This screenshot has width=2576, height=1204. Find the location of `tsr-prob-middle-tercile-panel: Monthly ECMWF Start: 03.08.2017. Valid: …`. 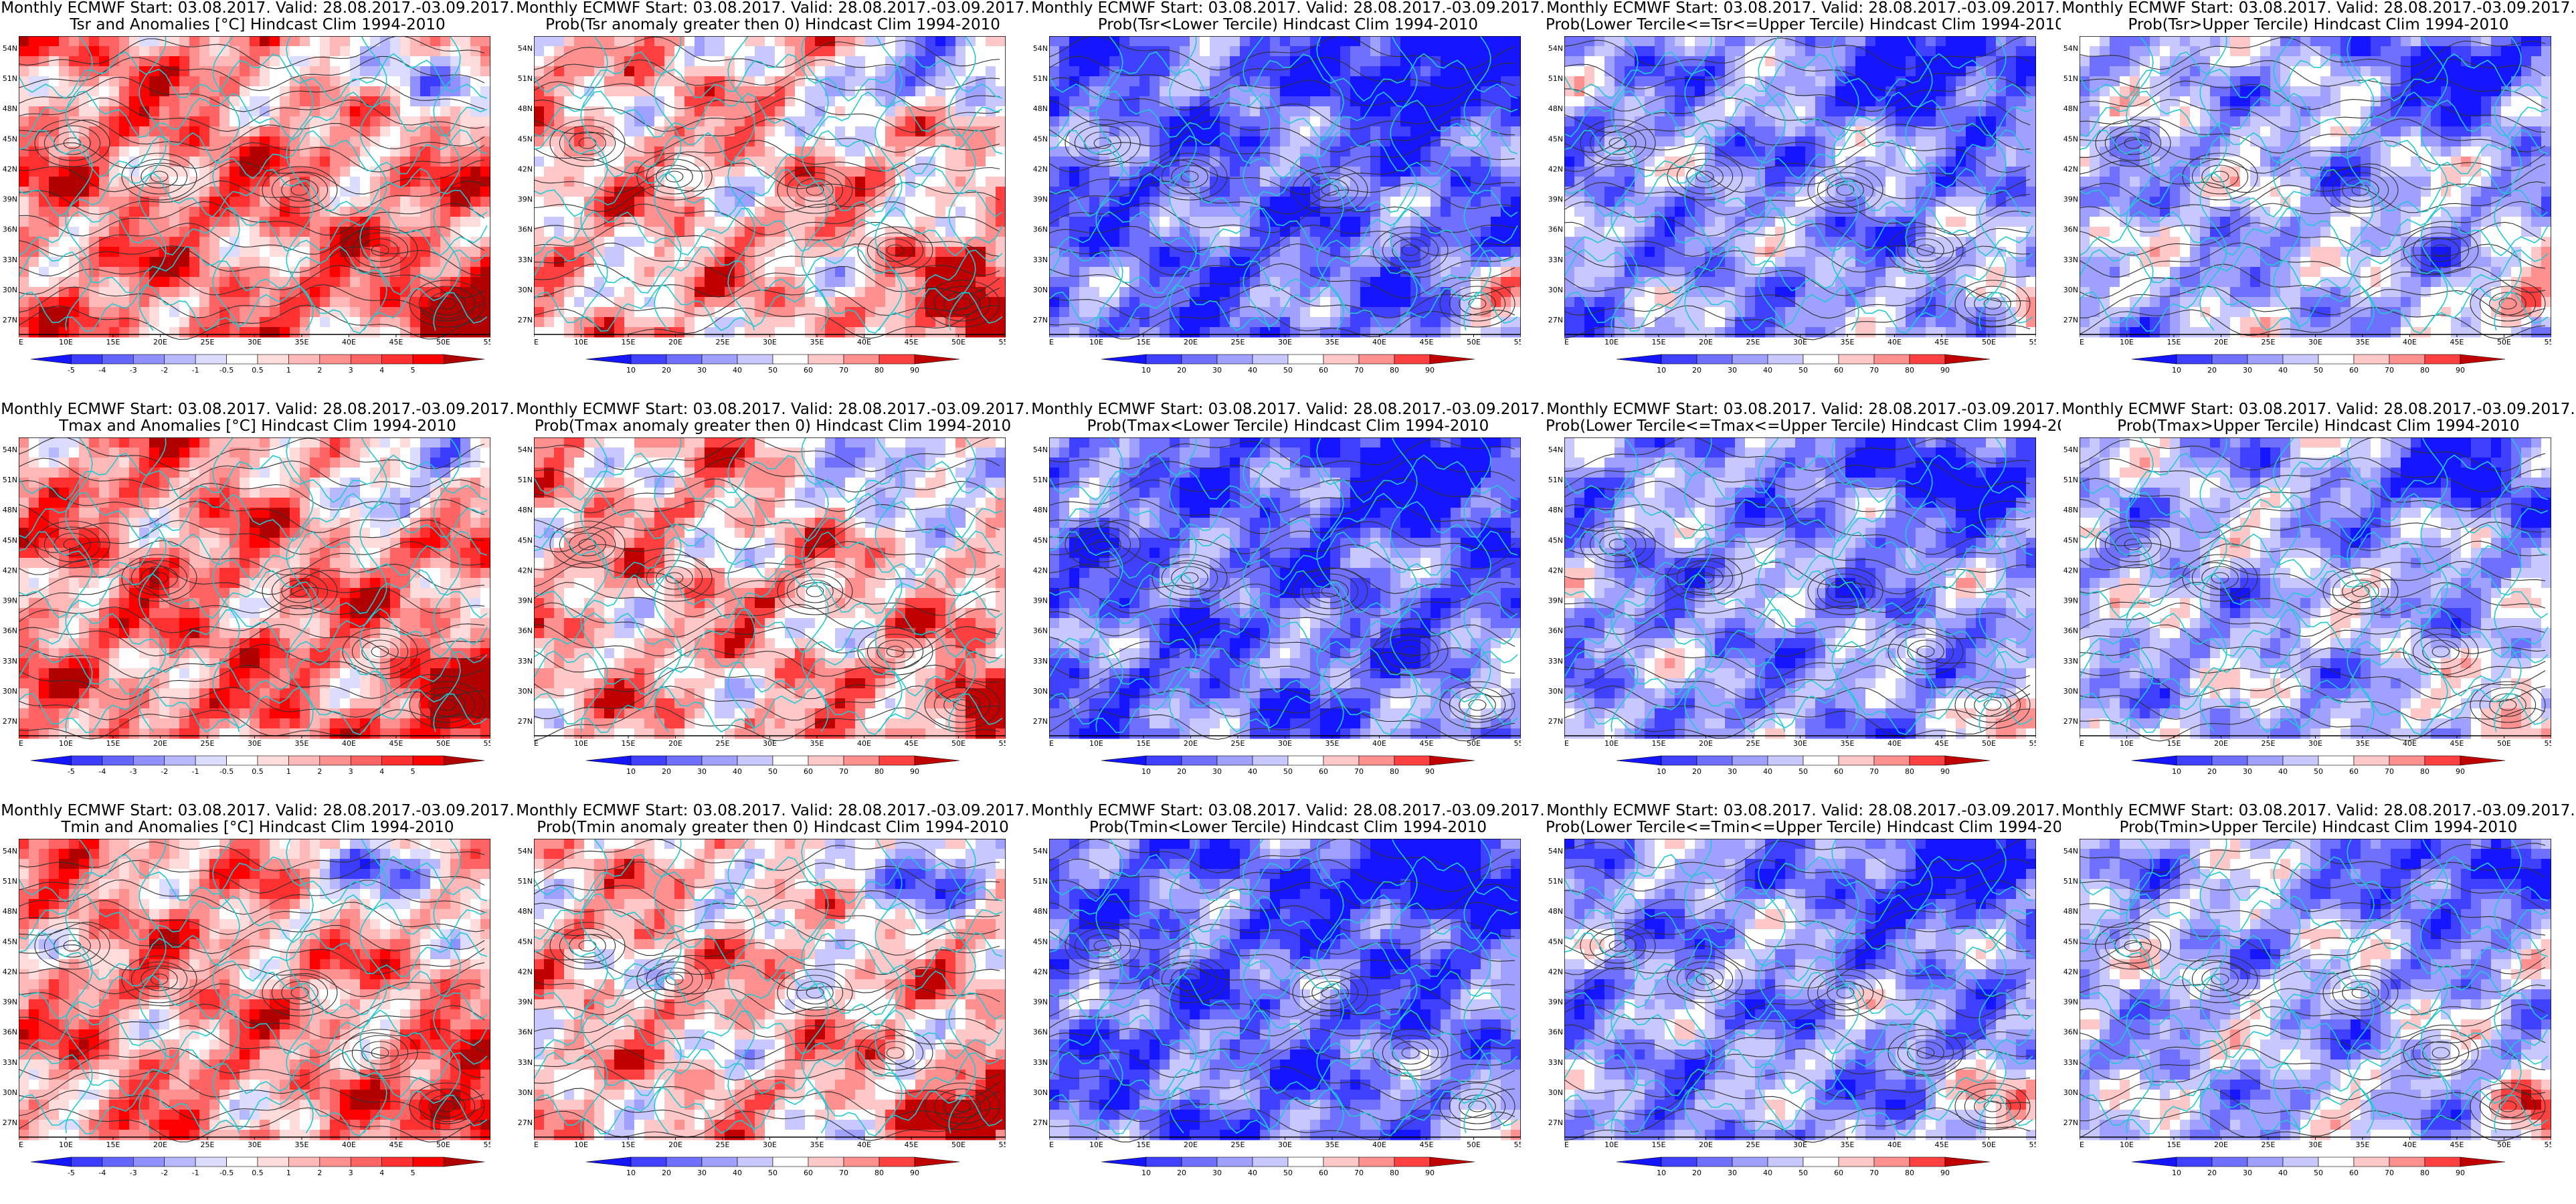

tsr-prob-middle-tercile-panel: Monthly ECMWF Start: 03.08.2017. Valid: … is located at coordinates (1803, 200).